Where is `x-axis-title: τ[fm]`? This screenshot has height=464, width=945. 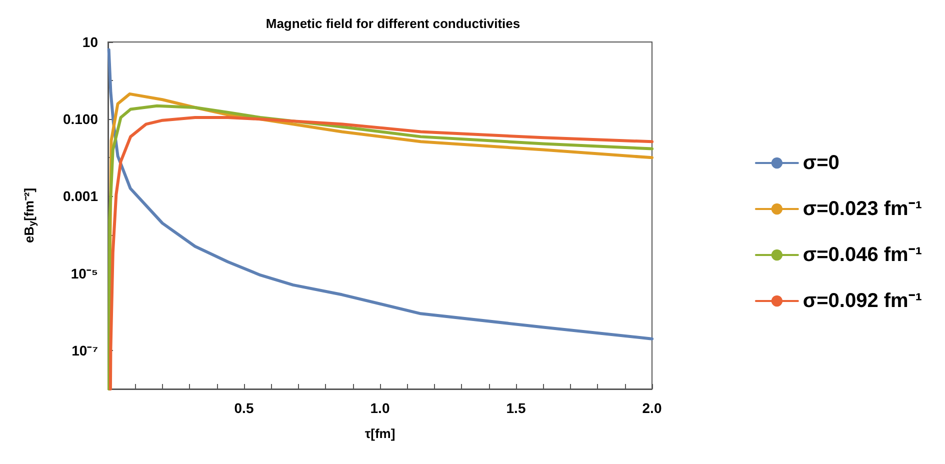 x-axis-title: τ[fm] is located at coordinates (380, 433).